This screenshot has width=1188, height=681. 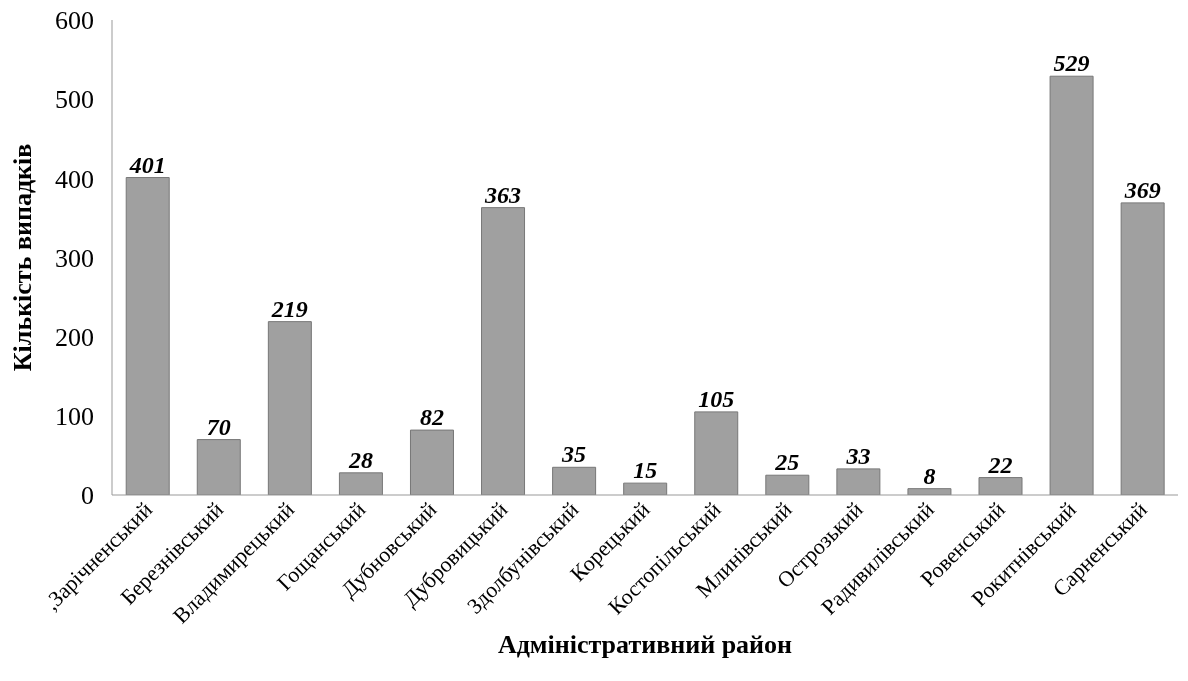 I want to click on data-label: 529, so click(x=1071, y=63).